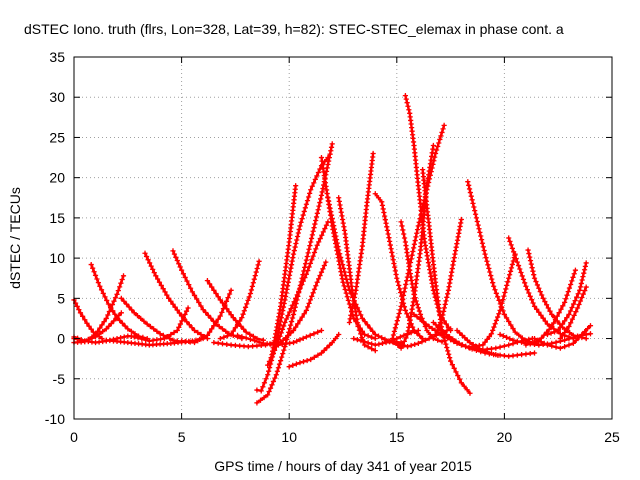  Describe the element at coordinates (57, 57) in the screenshot. I see `y-tick-label: 35` at that location.